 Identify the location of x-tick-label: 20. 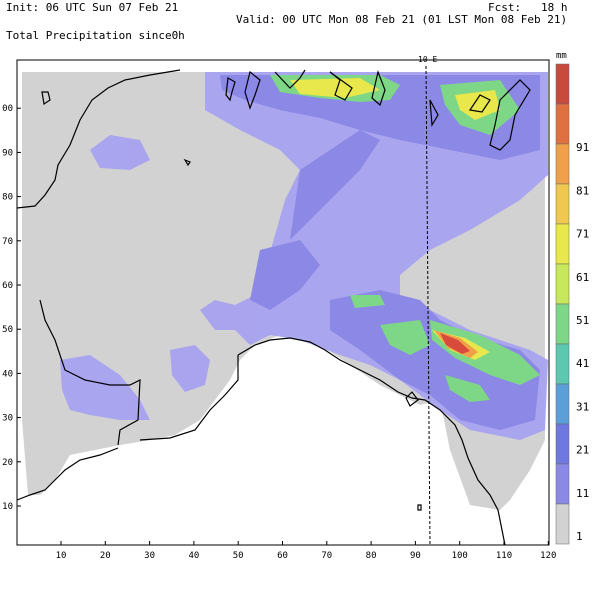
(105, 556).